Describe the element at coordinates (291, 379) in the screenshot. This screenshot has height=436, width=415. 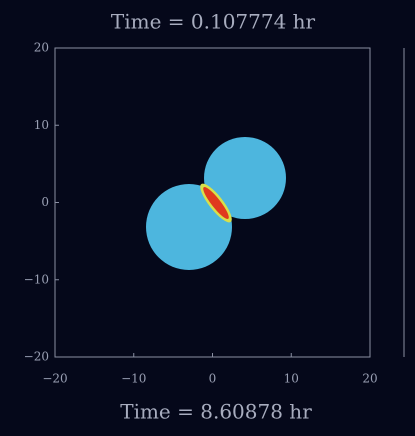
I see `x-tick-label: 10` at that location.